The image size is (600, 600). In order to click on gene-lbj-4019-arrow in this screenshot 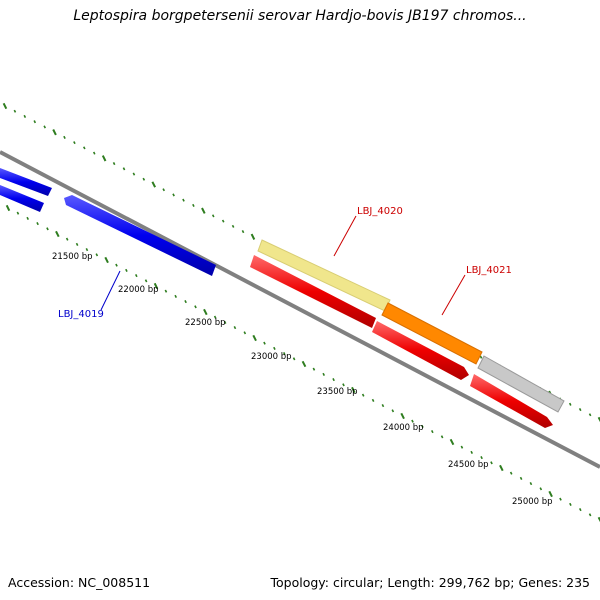, I will do `click(140, 235)`.